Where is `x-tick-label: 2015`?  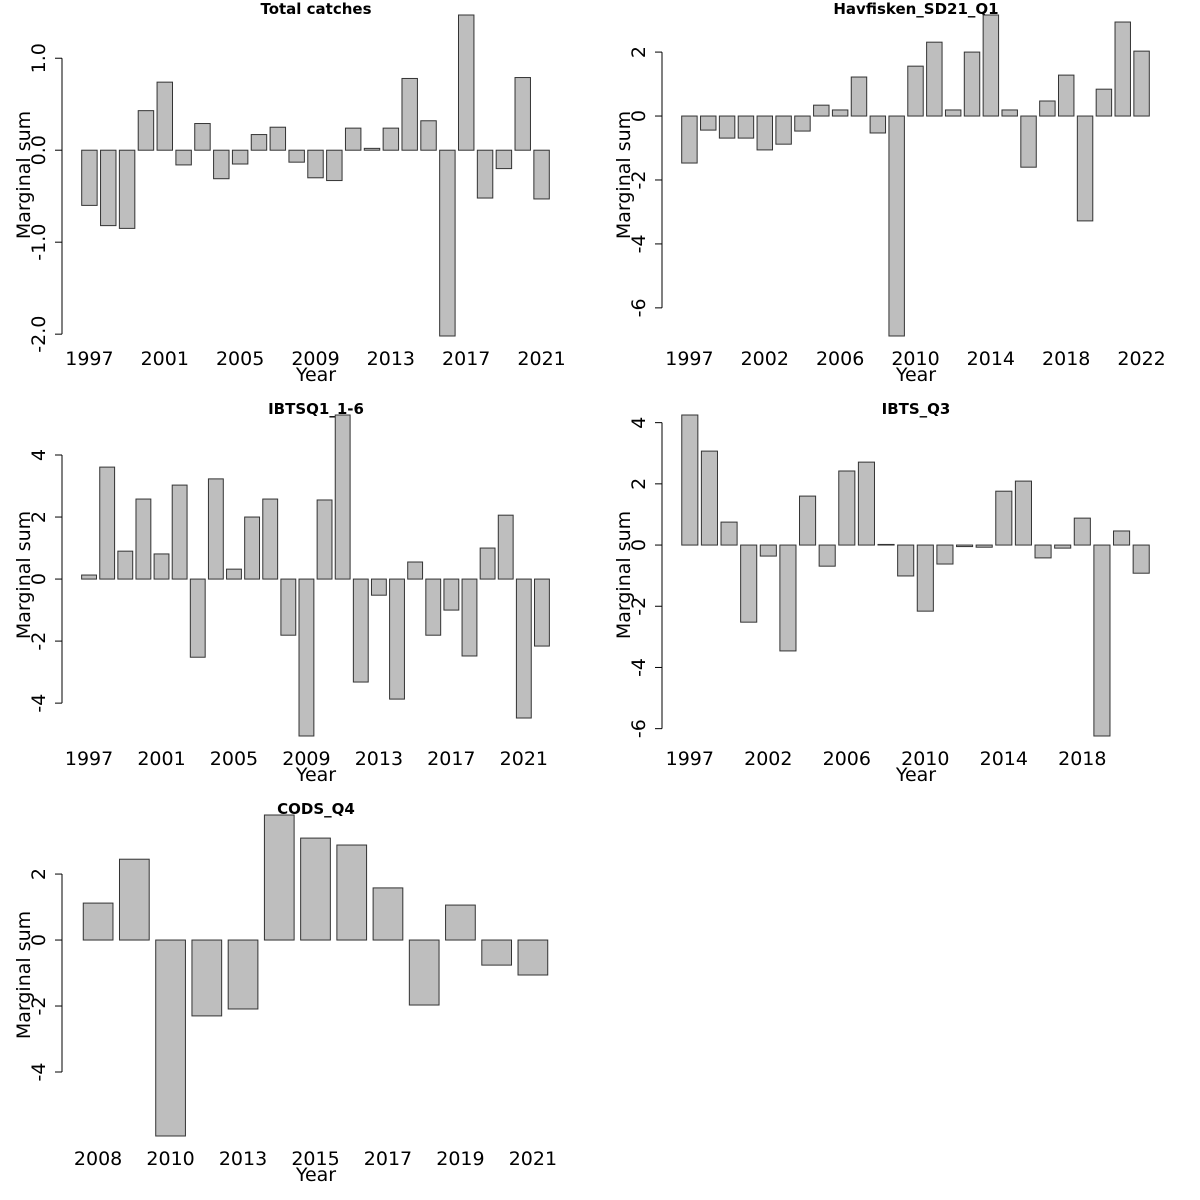
x-tick-label: 2015 is located at coordinates (315, 1159).